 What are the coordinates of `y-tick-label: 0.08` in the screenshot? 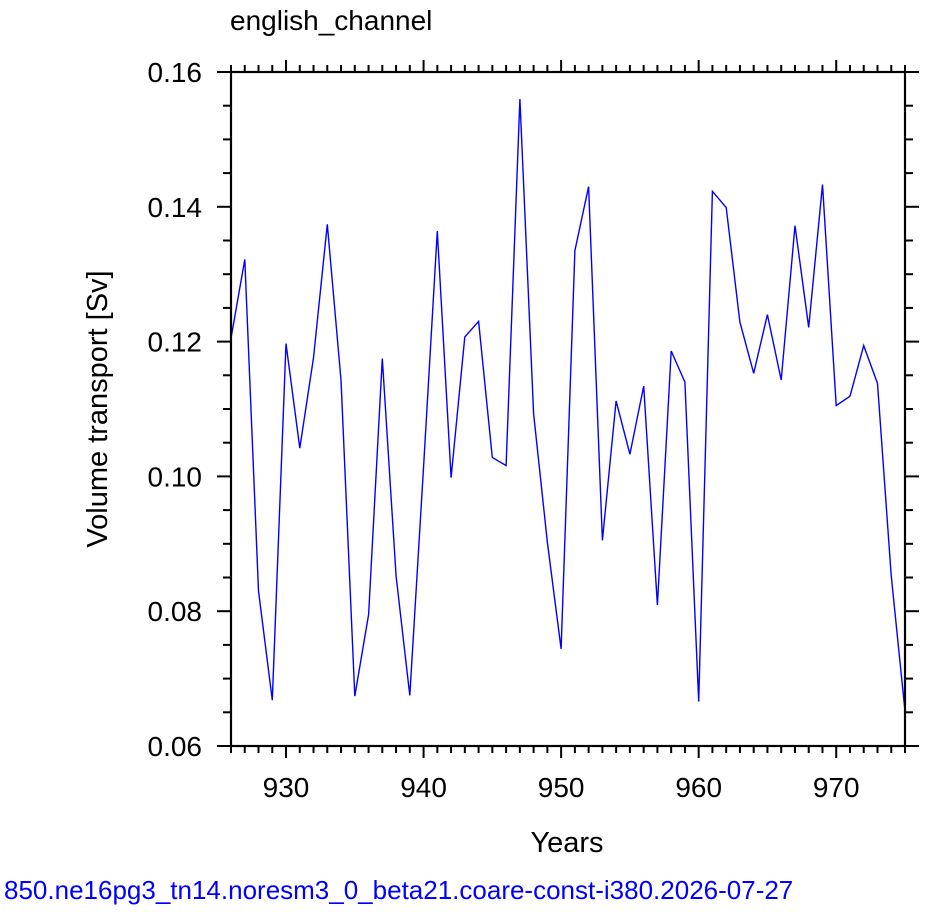 It's located at (175, 611).